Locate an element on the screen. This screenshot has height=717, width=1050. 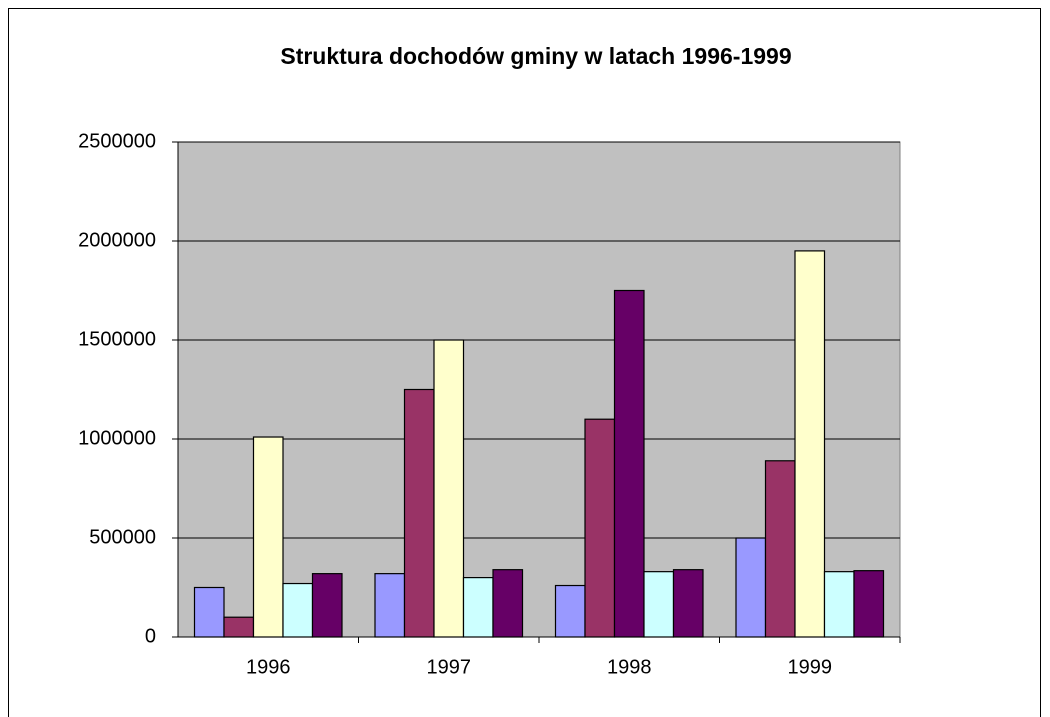
y-tick-label: 500000 is located at coordinates (122, 537).